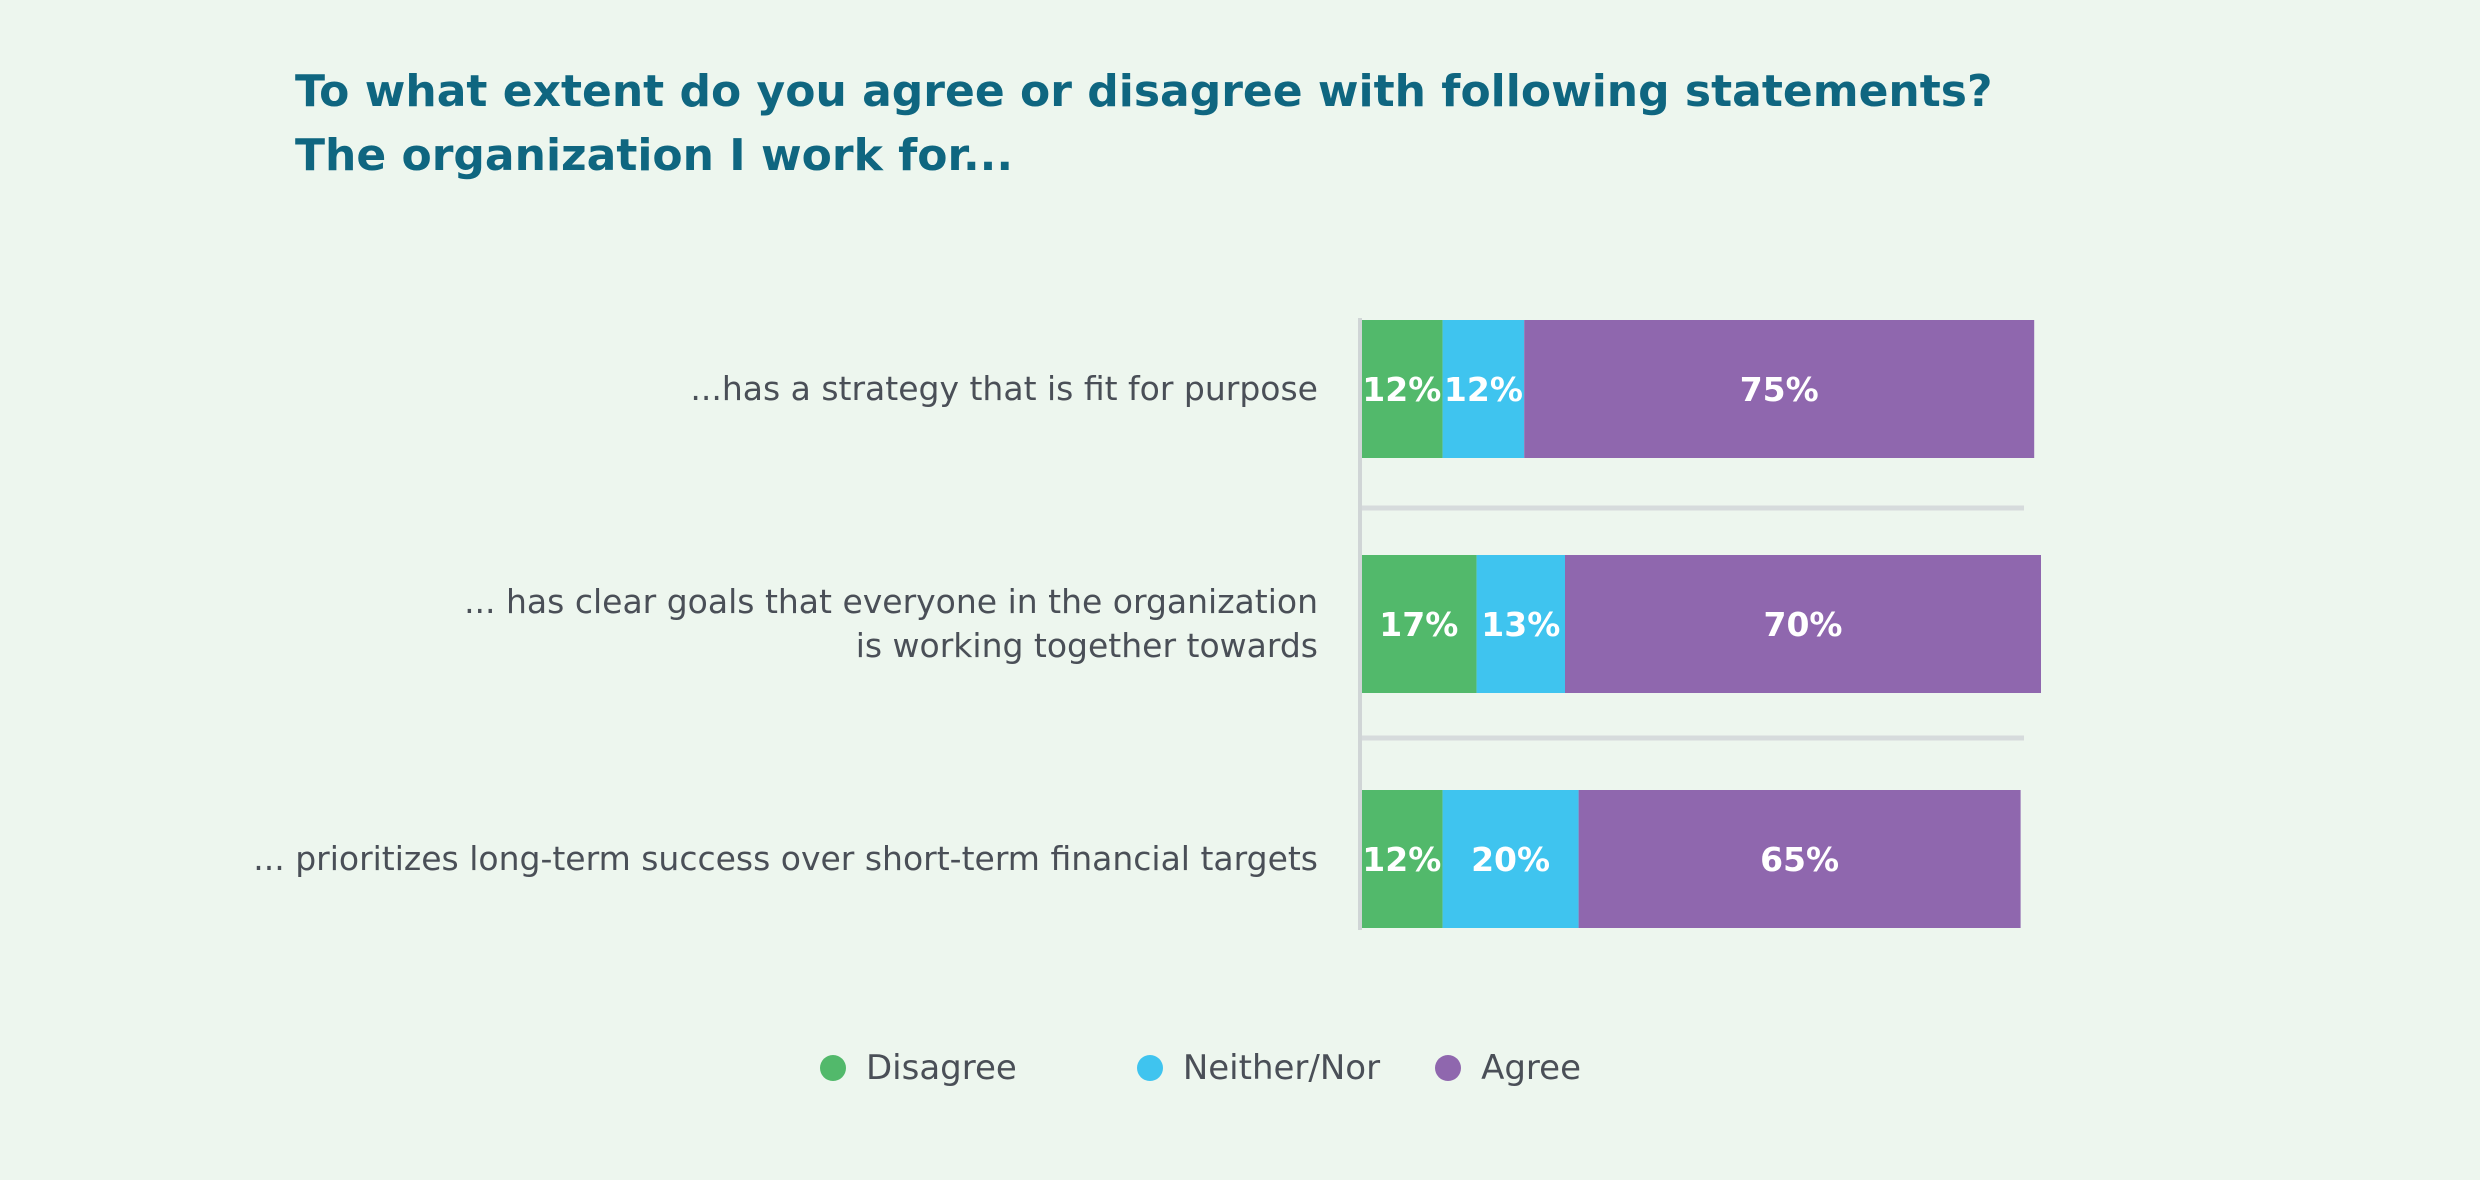 This screenshot has height=1180, width=2480. Describe the element at coordinates (1087, 645) in the screenshot. I see `category-label-line: is working together towards` at that location.